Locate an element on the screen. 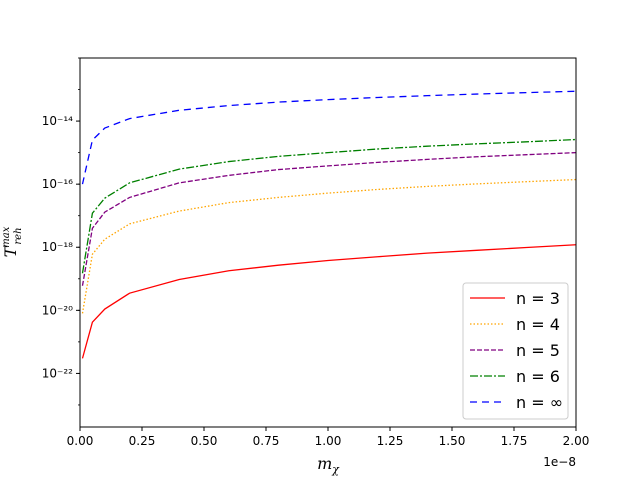 This screenshot has width=640, height=480. legend-label-1: n = 3 is located at coordinates (538, 298).